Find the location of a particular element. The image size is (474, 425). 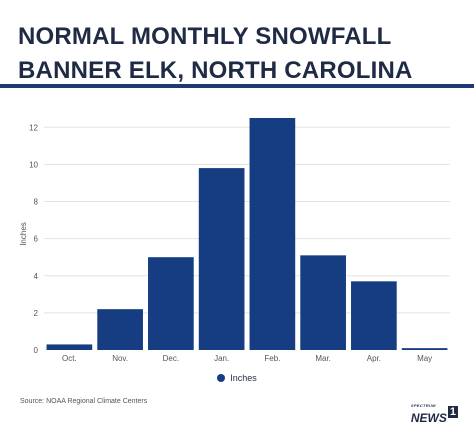

bar-oct is located at coordinates (69, 347).